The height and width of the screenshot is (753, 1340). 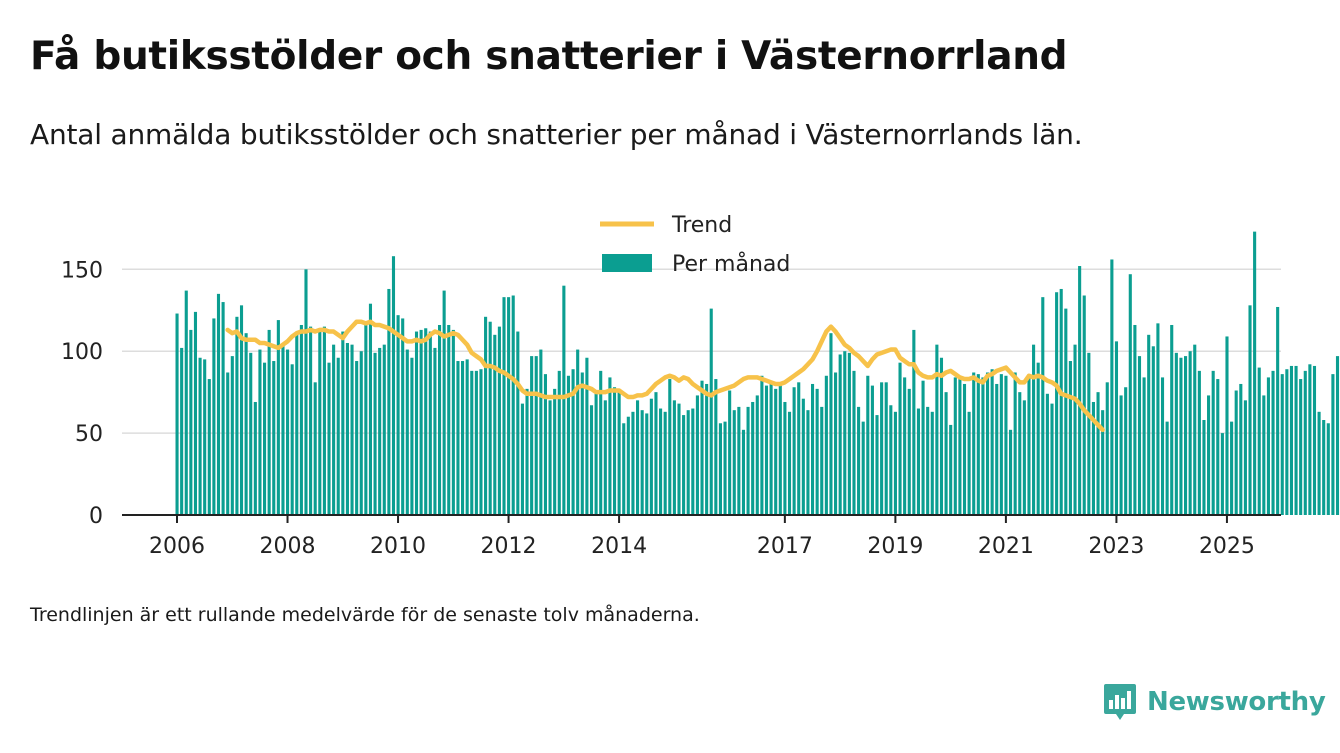 What do you see at coordinates (702, 537) in the screenshot?
I see `x-axis-ticks: 2006 2008 2010 2012 2014 2017 2019 2021 2023 2025` at bounding box center [702, 537].